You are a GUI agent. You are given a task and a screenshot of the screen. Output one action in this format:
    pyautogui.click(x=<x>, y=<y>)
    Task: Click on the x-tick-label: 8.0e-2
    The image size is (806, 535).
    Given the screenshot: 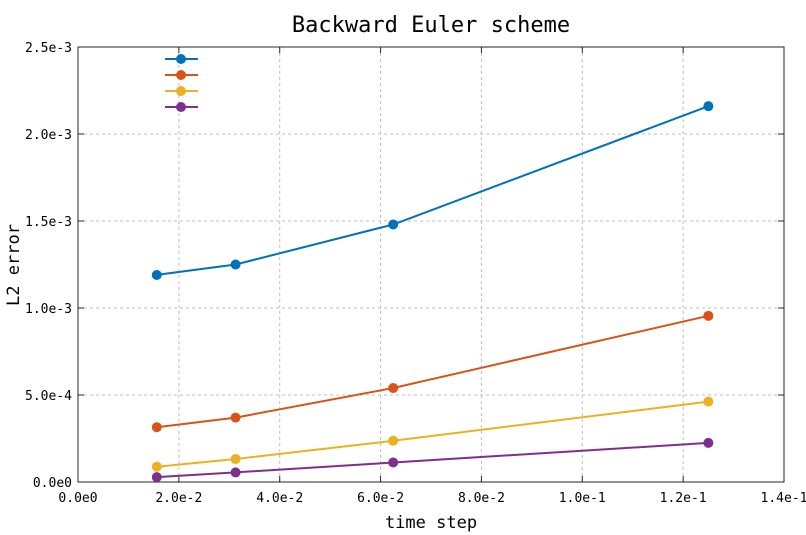 What is the action you would take?
    pyautogui.click(x=481, y=498)
    